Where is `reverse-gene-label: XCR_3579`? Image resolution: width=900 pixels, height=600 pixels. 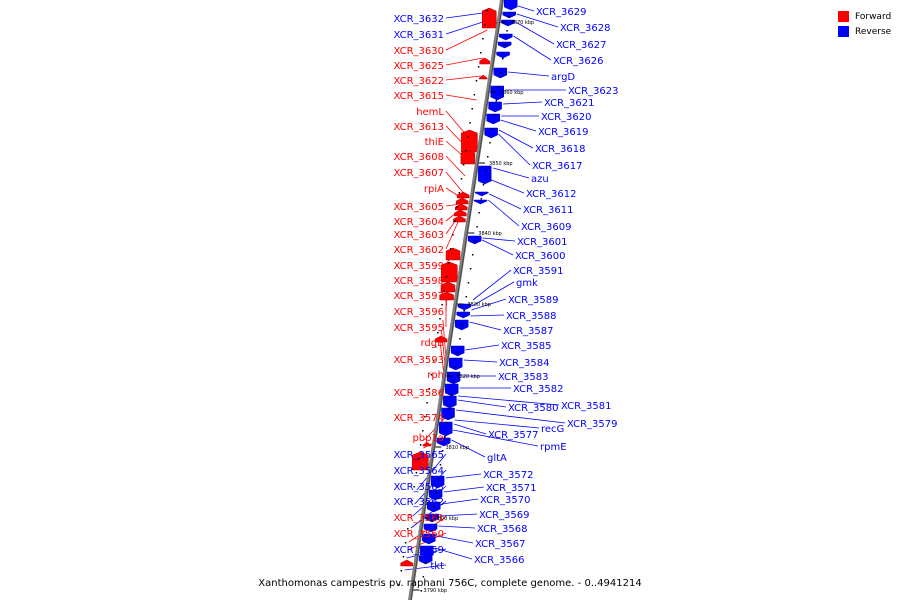
reverse-gene-label: XCR_3579 is located at coordinates (592, 424).